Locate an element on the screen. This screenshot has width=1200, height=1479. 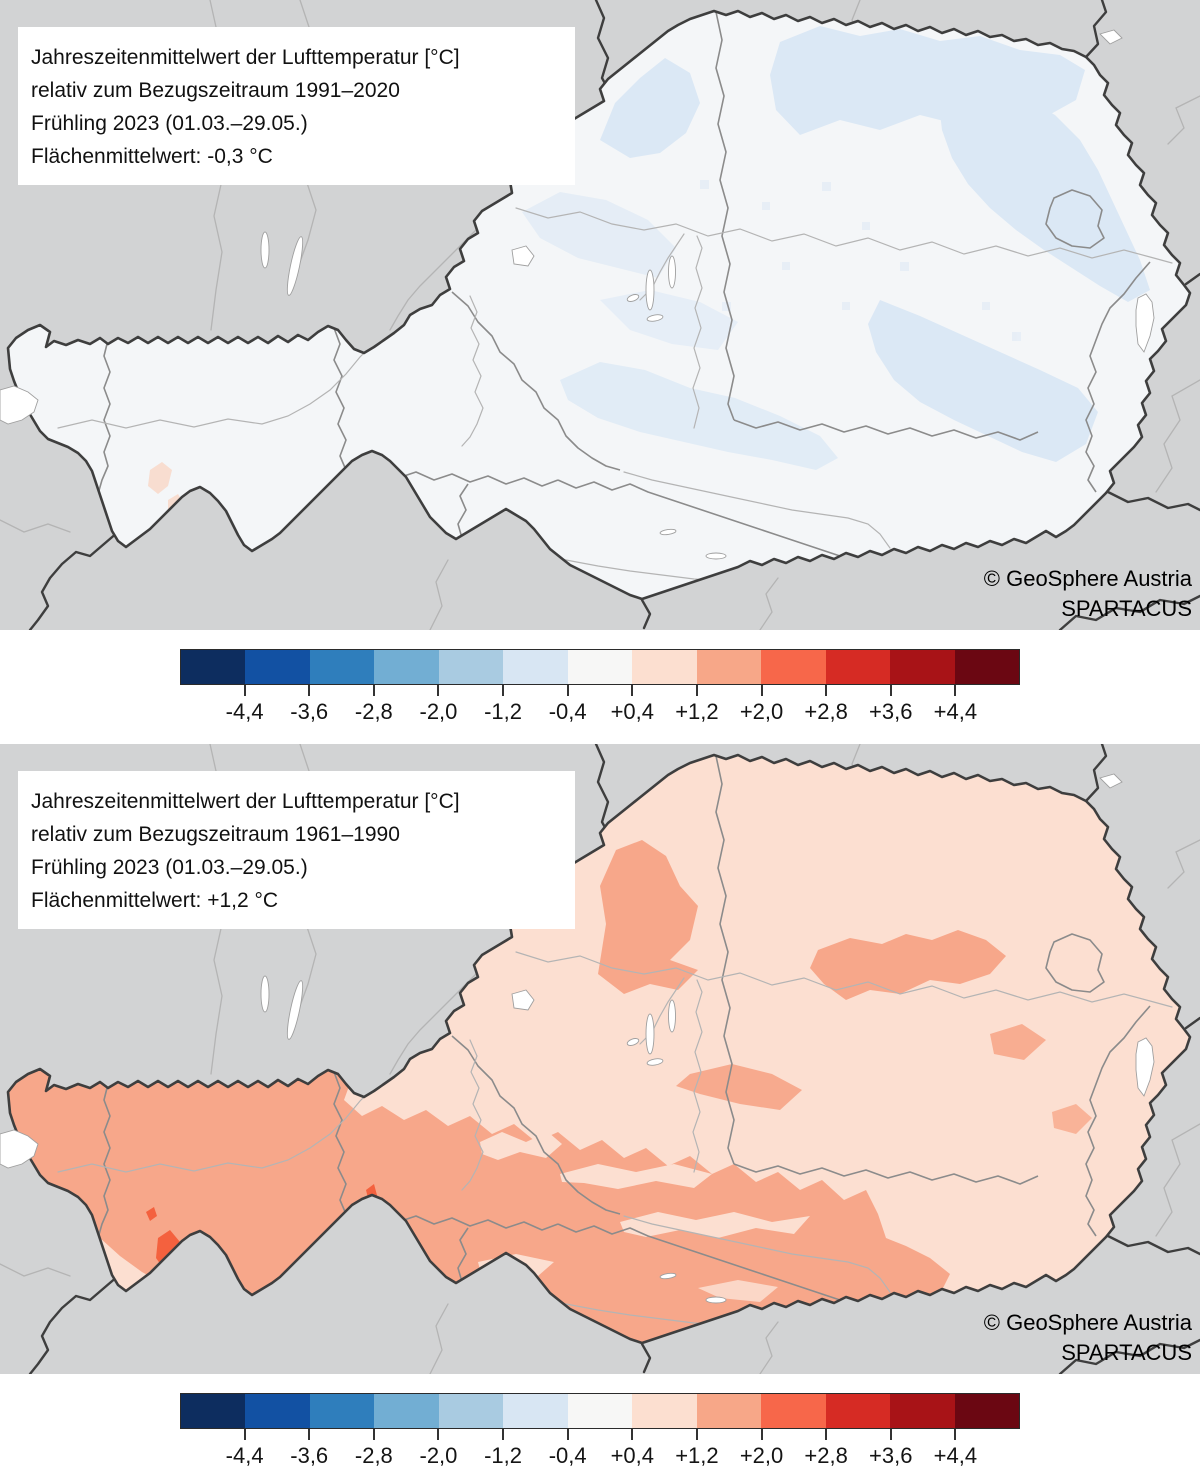
map-area-mean-line: Flächenmittelwert: -0,3 °C is located at coordinates (152, 156).